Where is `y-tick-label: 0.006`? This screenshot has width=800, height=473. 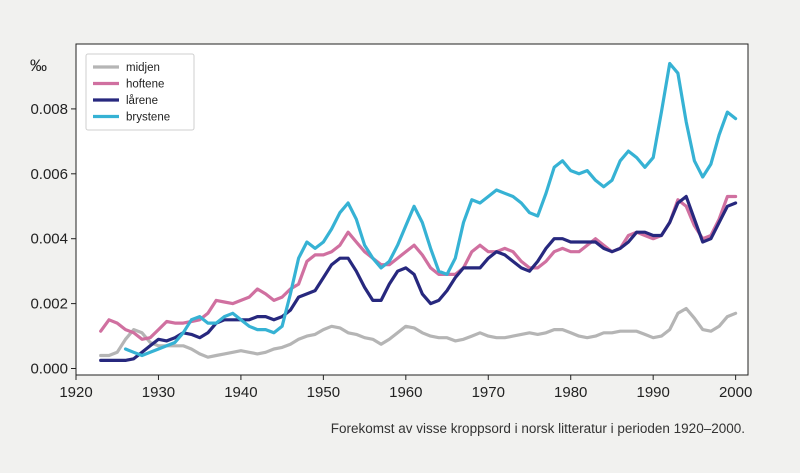
y-tick-label: 0.006 is located at coordinates (49, 174).